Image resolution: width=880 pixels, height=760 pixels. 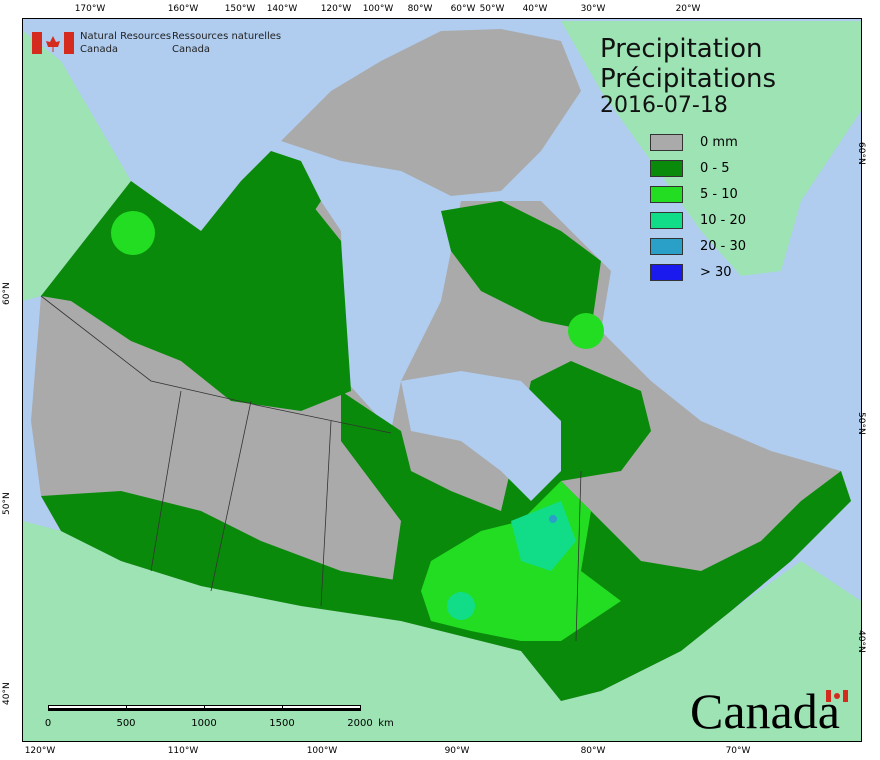 I want to click on date: 2016-07-18, so click(x=664, y=105).